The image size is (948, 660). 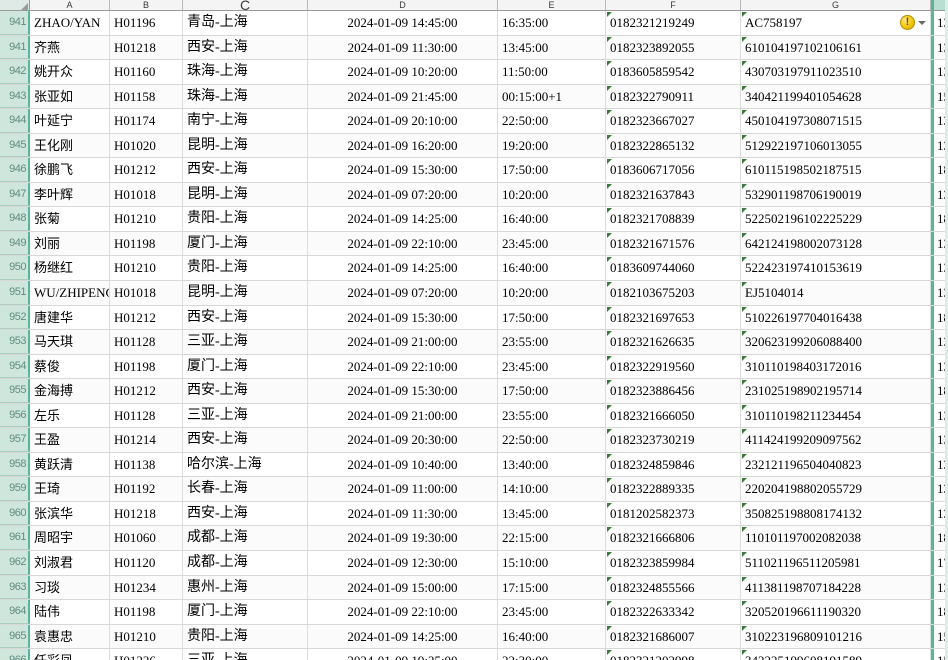 What do you see at coordinates (836, 440) in the screenshot?
I see `cell-id-number: 411424199209097562` at bounding box center [836, 440].